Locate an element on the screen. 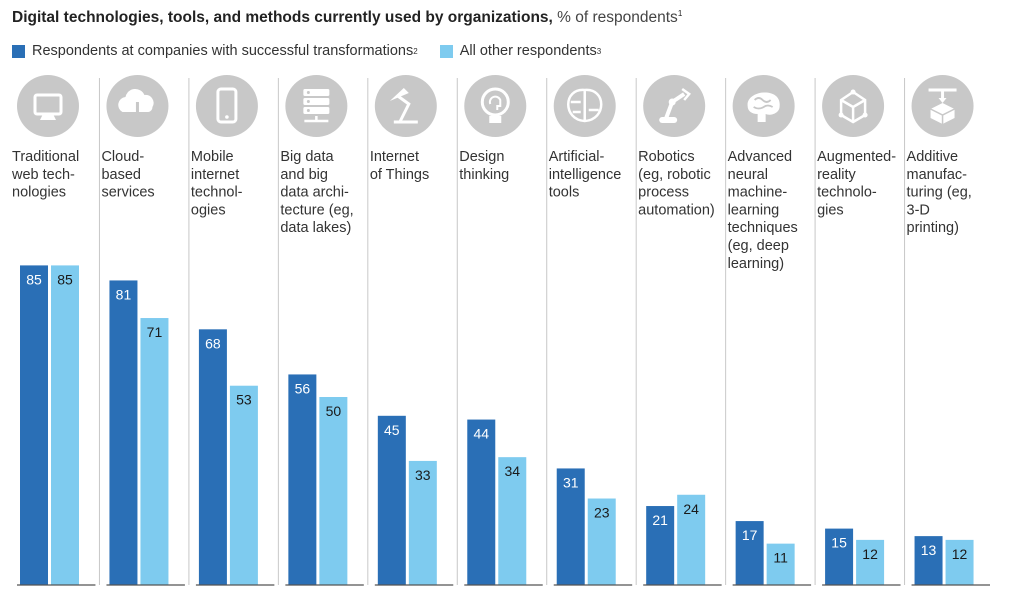  value-label-other: 85 is located at coordinates (65, 279).